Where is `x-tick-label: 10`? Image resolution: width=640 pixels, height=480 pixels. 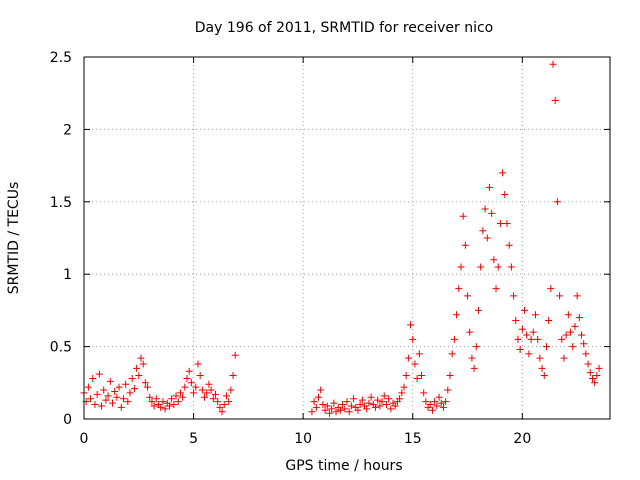
x-tick-label: 10 is located at coordinates (303, 439).